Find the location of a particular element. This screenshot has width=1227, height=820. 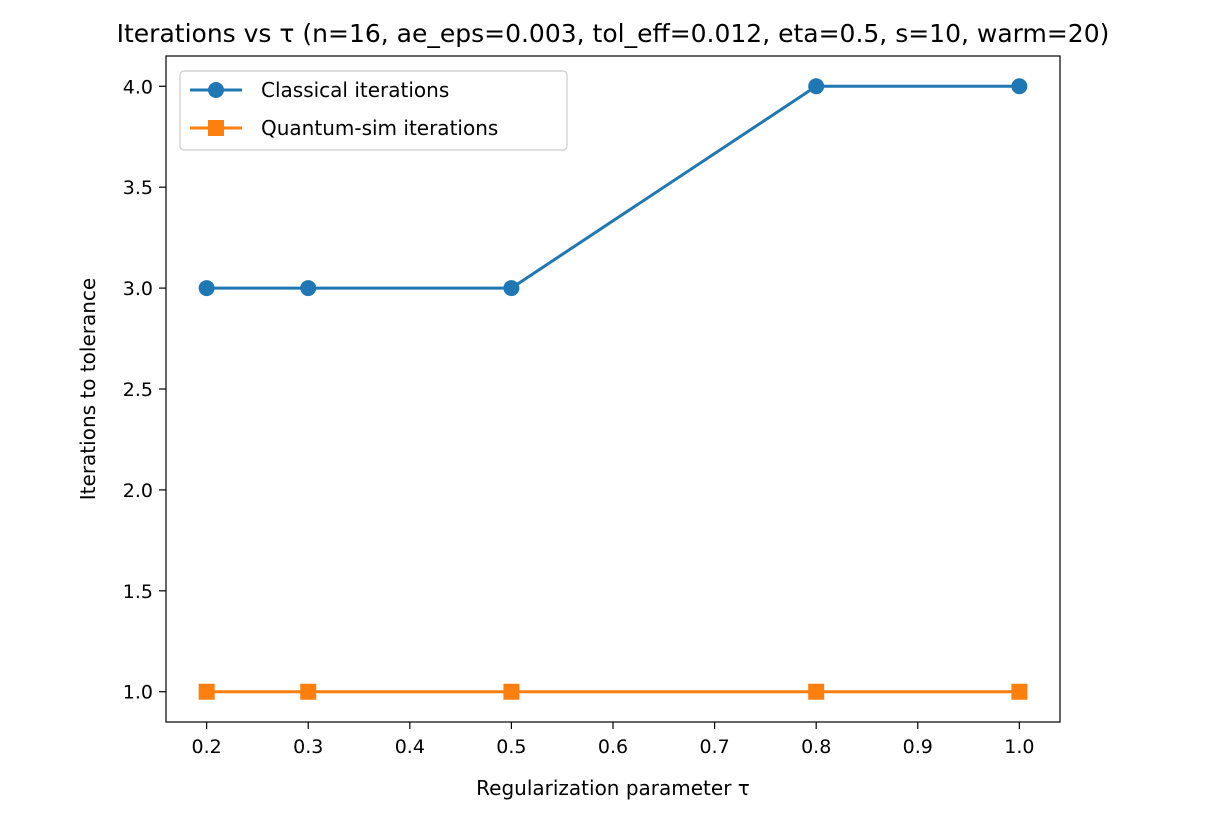

x-tick-label: 0.4 is located at coordinates (410, 747).